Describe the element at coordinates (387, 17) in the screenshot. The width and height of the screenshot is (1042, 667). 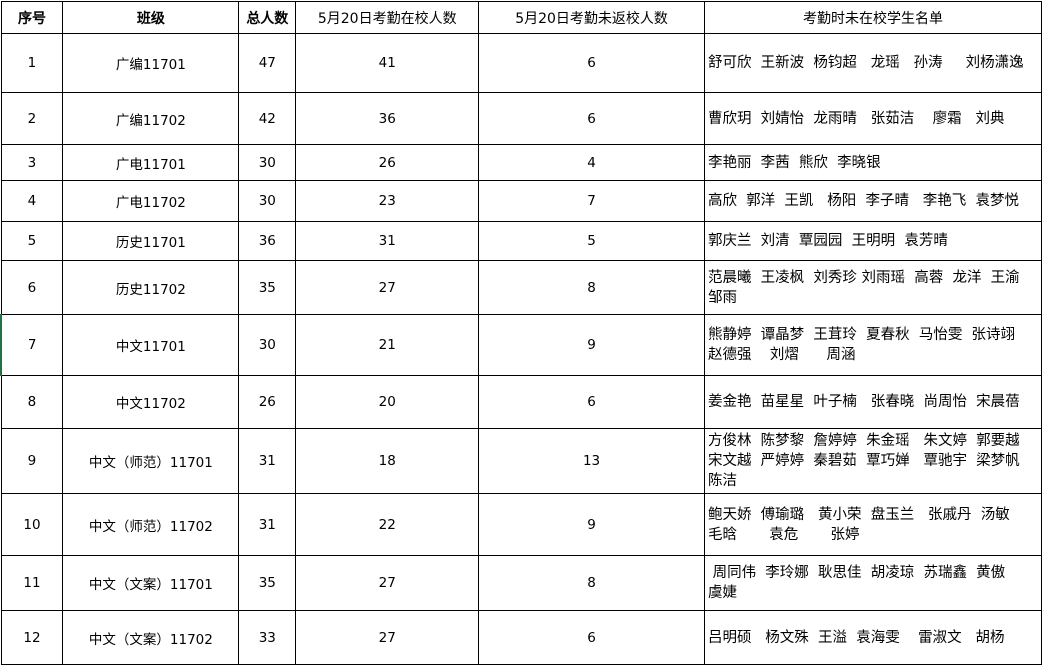
I see `header-cell-present: 5月20日考勤在校人数` at that location.